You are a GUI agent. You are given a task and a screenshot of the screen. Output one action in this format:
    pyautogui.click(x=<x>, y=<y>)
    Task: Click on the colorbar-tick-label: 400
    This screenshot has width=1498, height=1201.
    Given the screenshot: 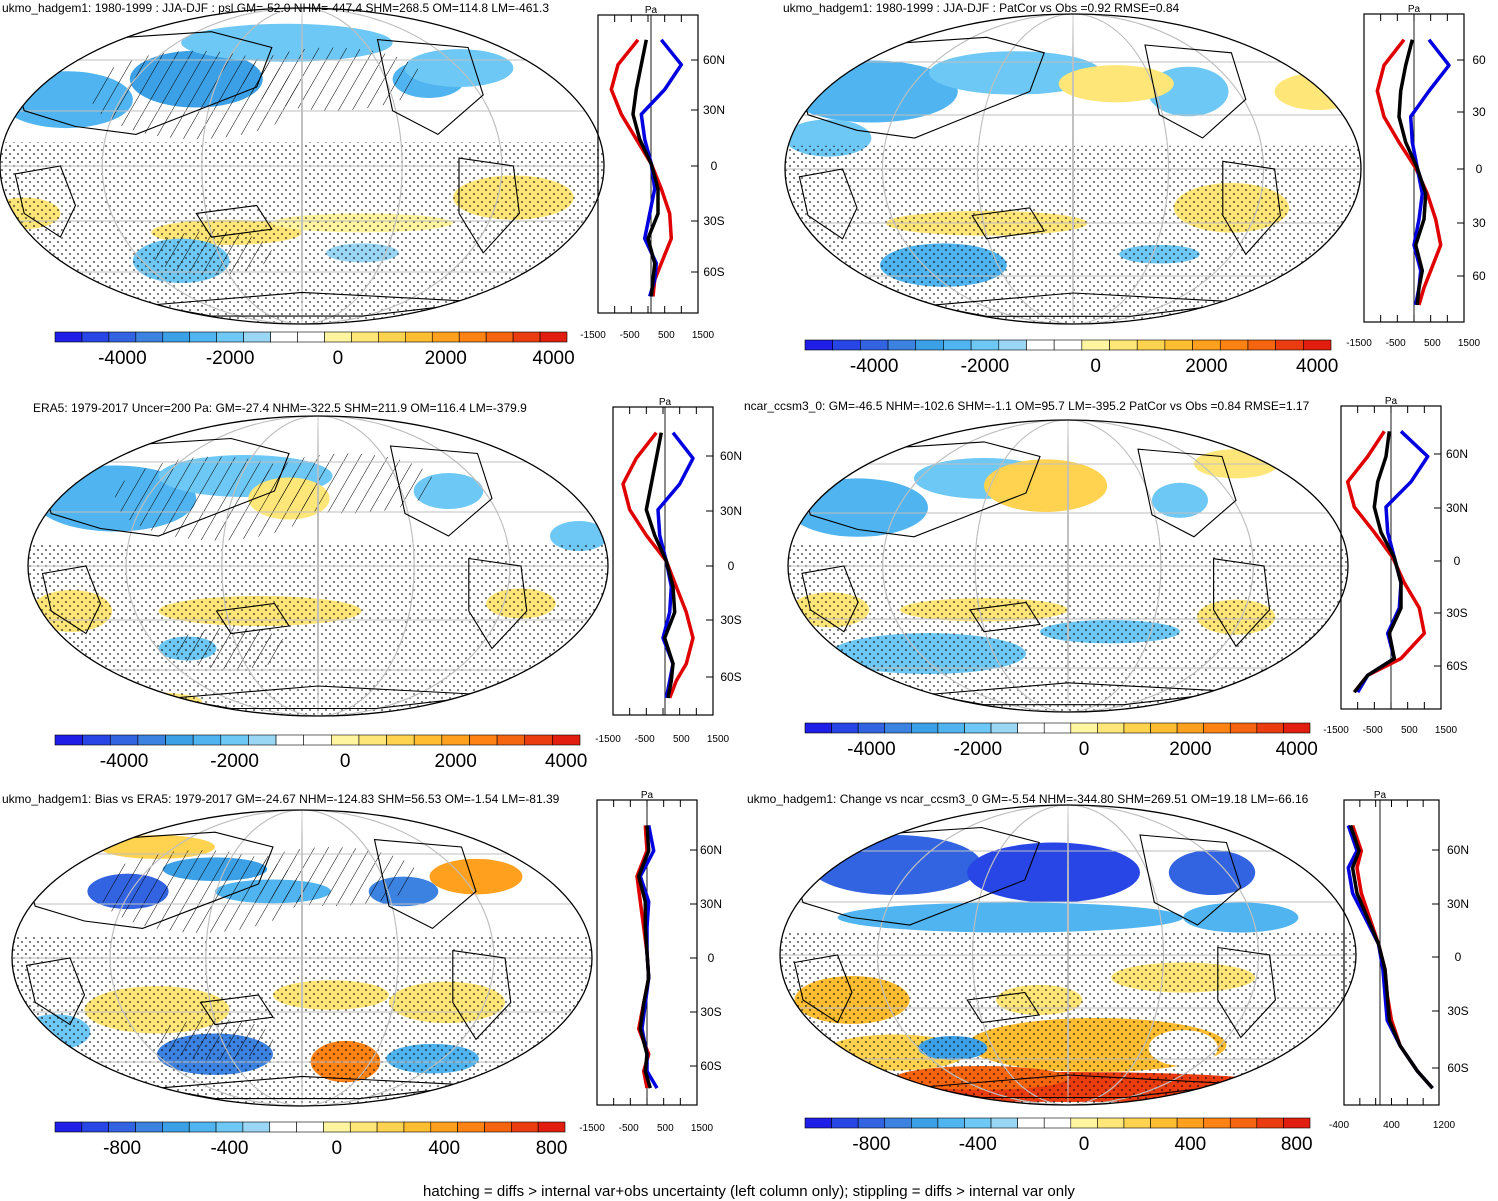 What is the action you would take?
    pyautogui.click(x=444, y=1148)
    